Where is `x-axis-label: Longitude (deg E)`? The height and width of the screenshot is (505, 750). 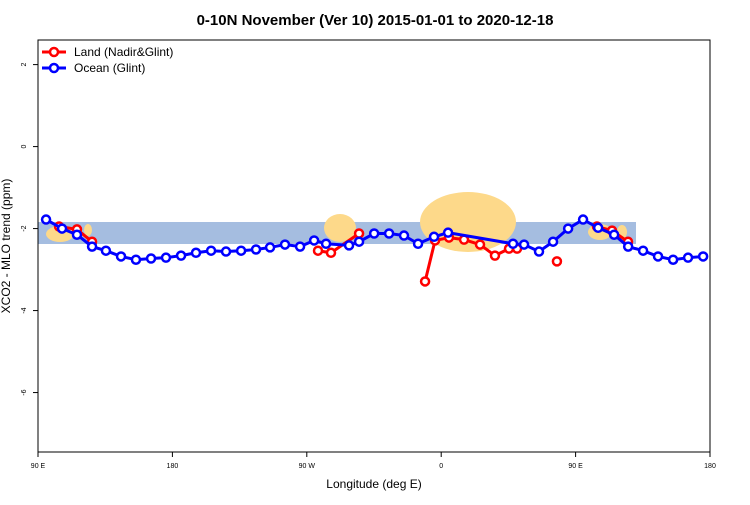 x-axis-label: Longitude (deg E) is located at coordinates (373, 484).